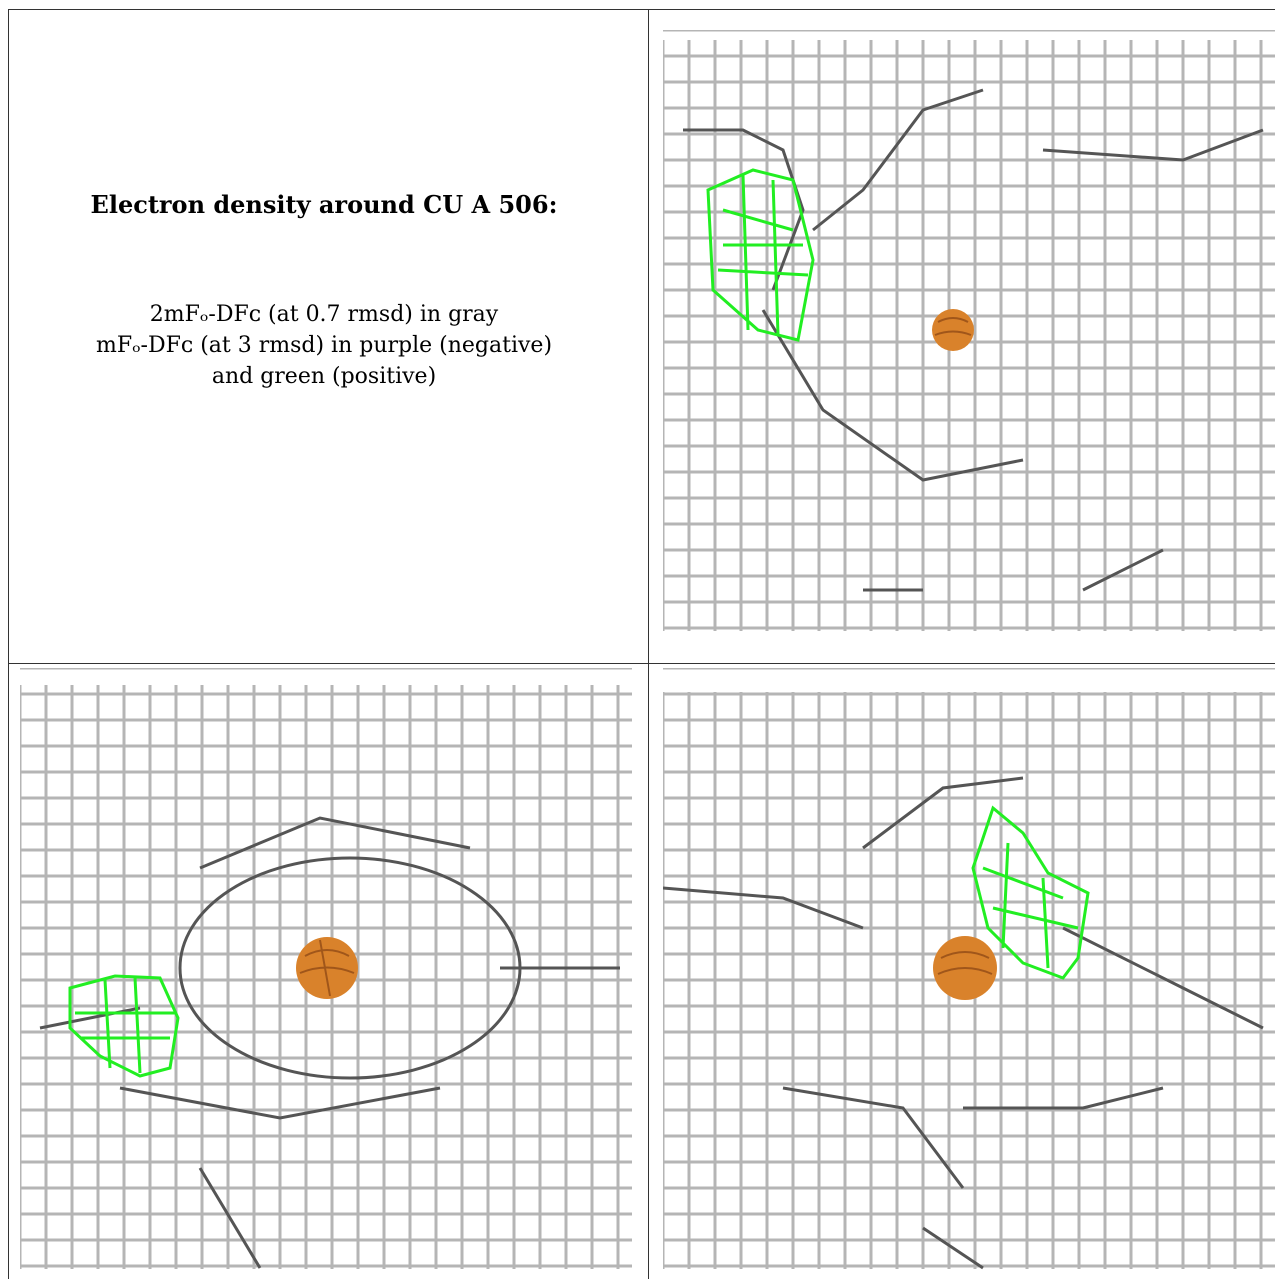  What do you see at coordinates (8, 644) in the screenshot?
I see `left-border` at bounding box center [8, 644].